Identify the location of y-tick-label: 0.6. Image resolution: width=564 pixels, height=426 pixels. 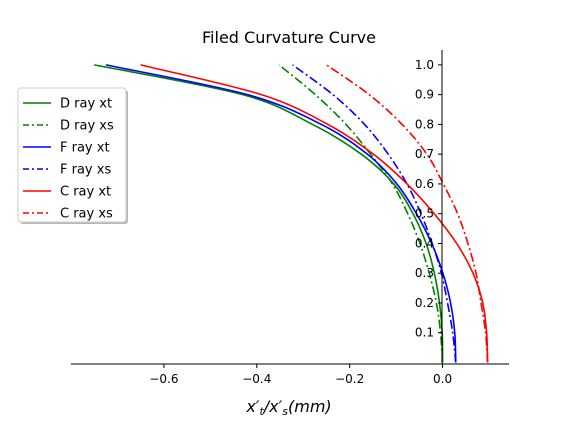
(424, 184).